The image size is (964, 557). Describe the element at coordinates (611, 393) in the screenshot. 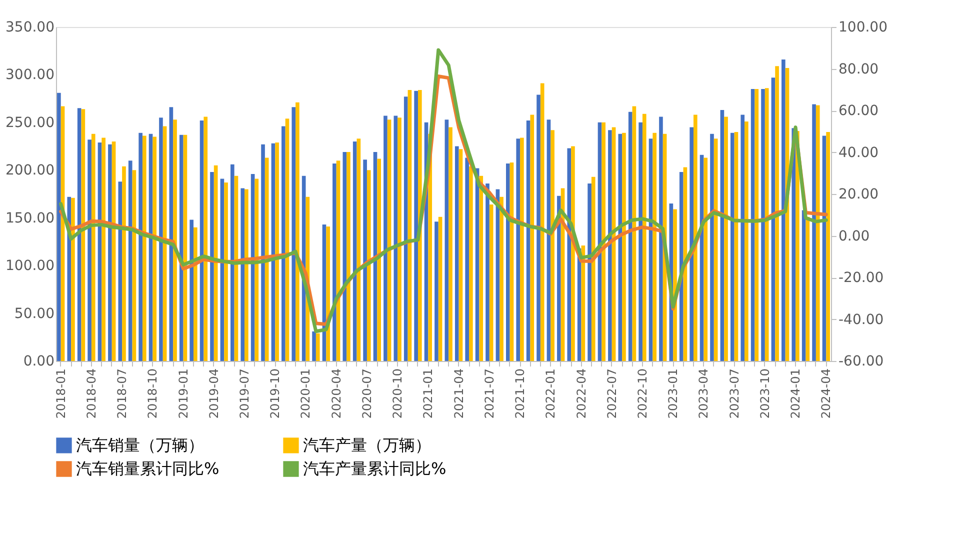

I see `x-tick-label: 2022-07` at that location.